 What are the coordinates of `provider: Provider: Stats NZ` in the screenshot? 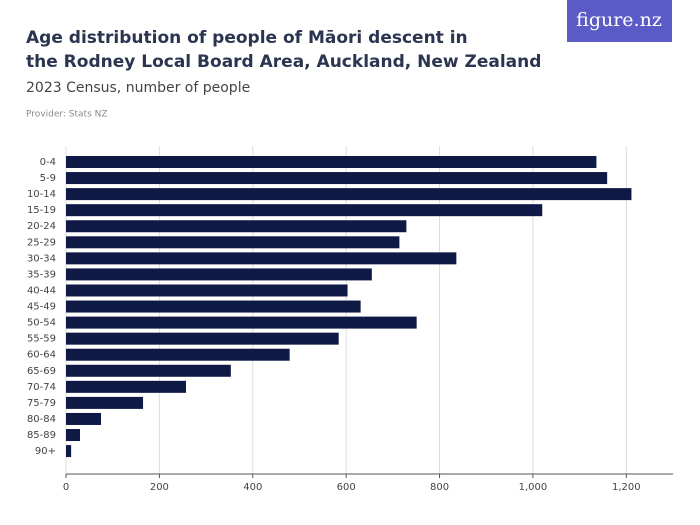 It's located at (67, 115).